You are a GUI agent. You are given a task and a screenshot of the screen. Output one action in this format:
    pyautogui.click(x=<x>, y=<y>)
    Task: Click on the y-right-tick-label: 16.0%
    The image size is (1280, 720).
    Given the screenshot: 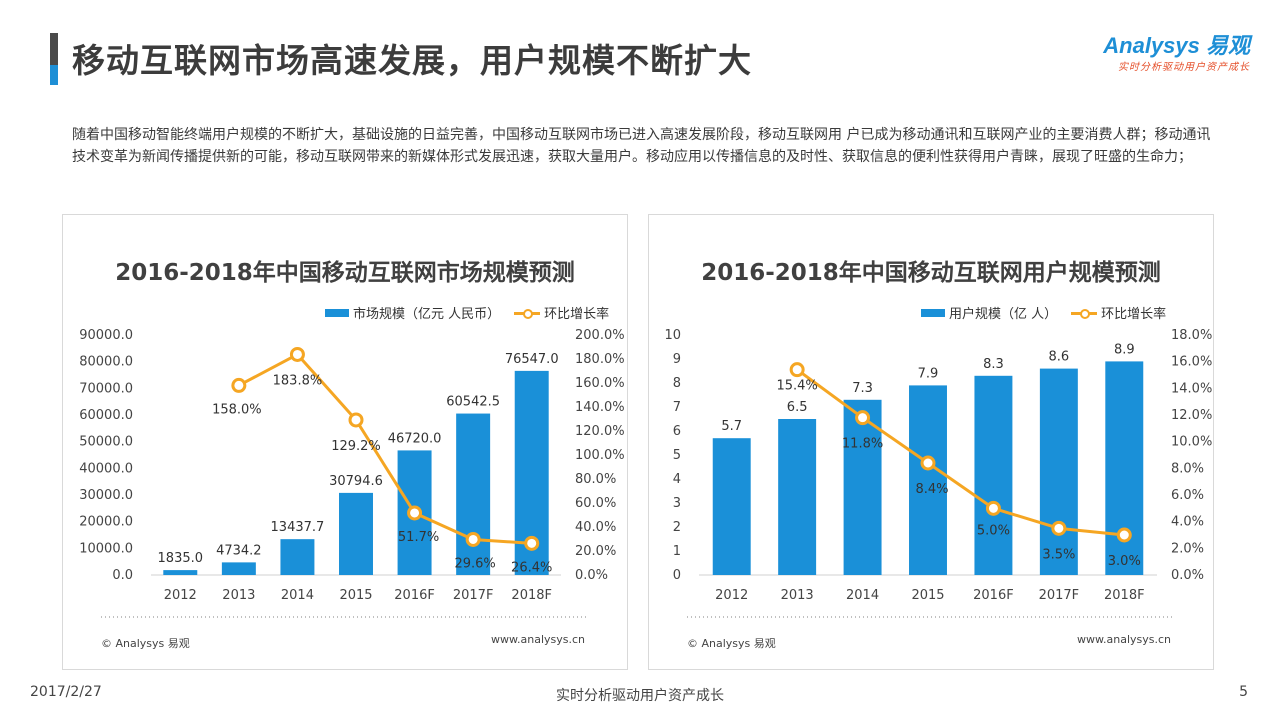 What is the action you would take?
    pyautogui.click(x=1191, y=362)
    